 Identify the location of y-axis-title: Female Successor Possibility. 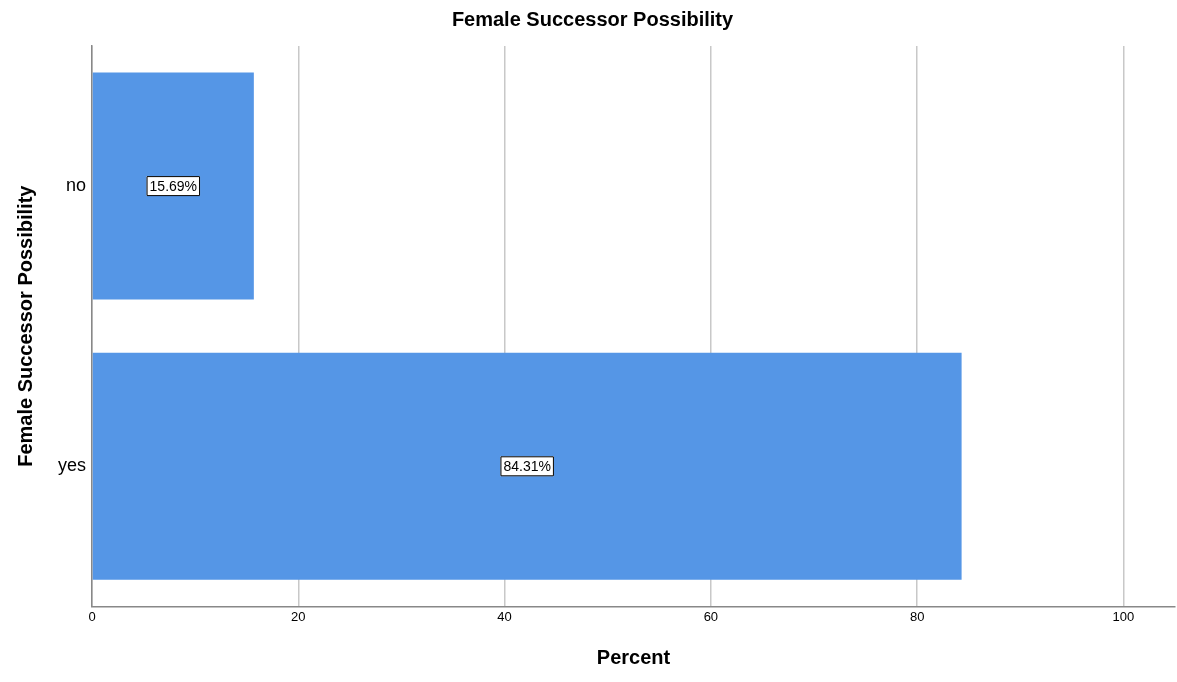
(24, 325).